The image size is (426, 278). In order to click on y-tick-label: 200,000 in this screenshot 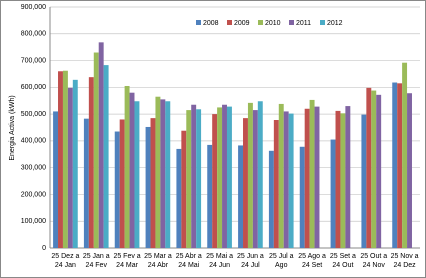, I will do `click(33, 194)`.